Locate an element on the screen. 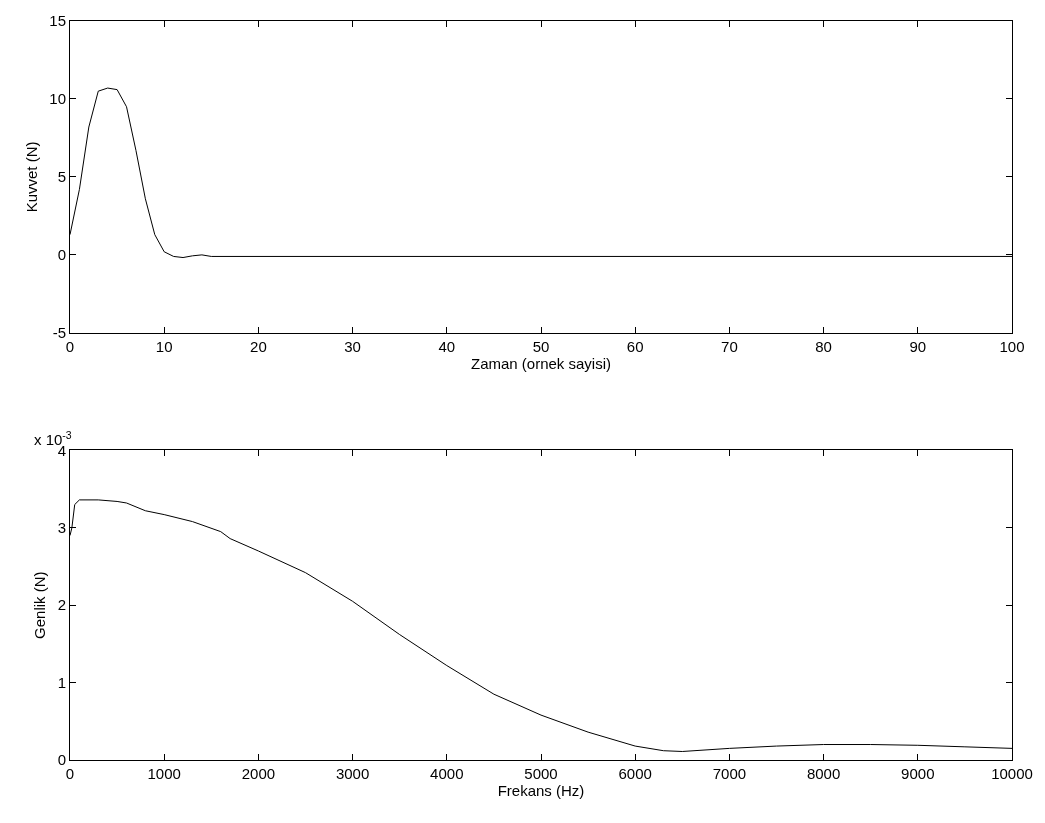 The height and width of the screenshot is (823, 1045). y-tick-label: 10 is located at coordinates (57, 99).